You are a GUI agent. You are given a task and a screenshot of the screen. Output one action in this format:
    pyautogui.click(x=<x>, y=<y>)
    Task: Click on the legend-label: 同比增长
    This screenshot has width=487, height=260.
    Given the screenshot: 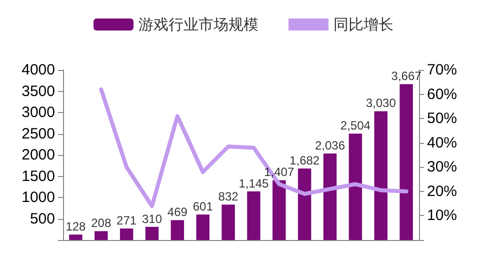 What is the action you would take?
    pyautogui.click(x=364, y=25)
    